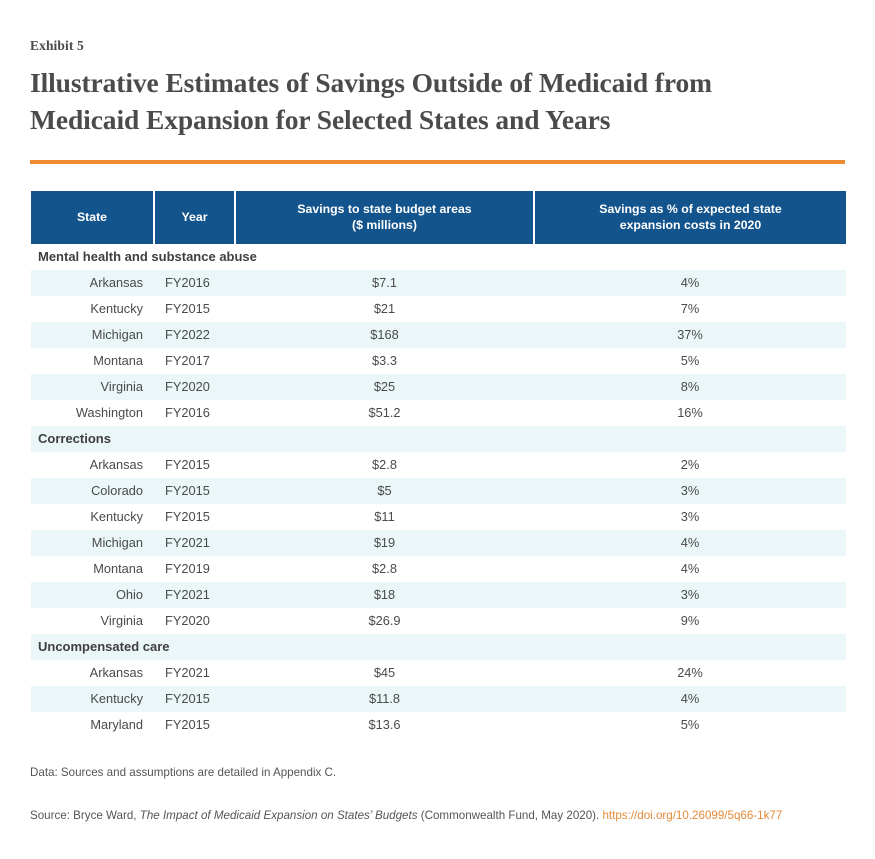 The image size is (875, 859). Describe the element at coordinates (92, 464) in the screenshot. I see `cell-state: Arkansas` at that location.